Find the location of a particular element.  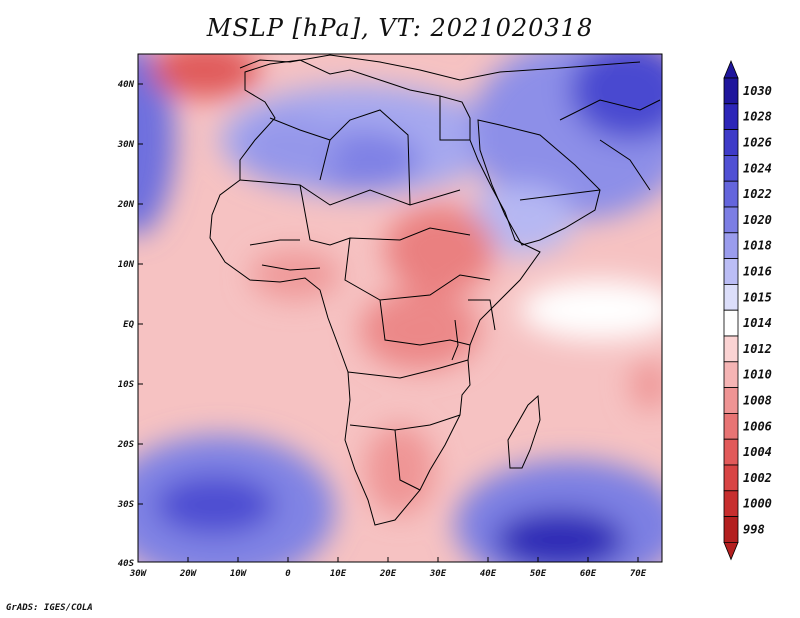

lon-label: 30E is located at coordinates (438, 574).